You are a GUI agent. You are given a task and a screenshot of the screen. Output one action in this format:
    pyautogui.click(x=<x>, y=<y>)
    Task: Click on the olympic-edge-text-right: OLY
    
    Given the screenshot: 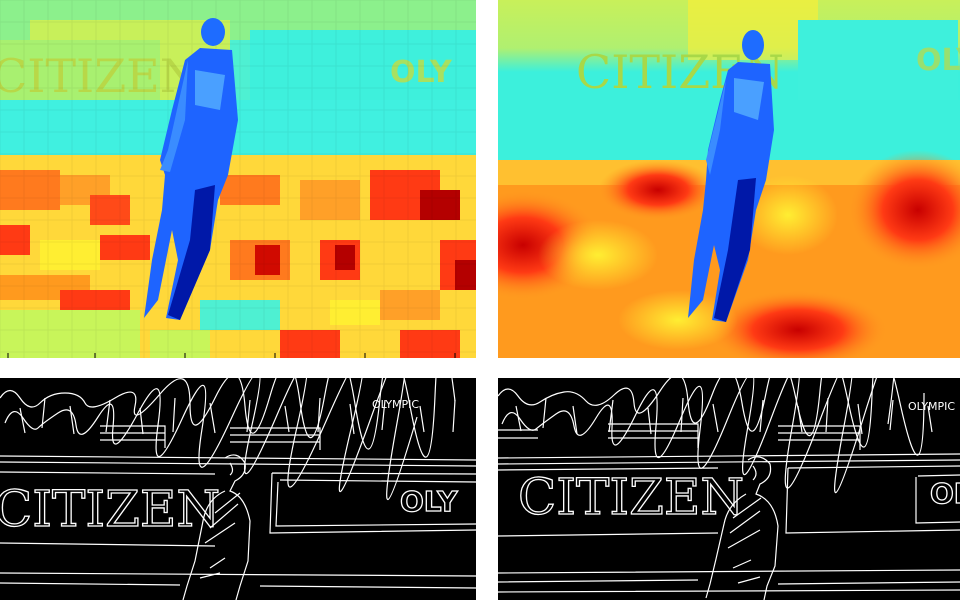 What is the action you would take?
    pyautogui.click(x=945, y=493)
    